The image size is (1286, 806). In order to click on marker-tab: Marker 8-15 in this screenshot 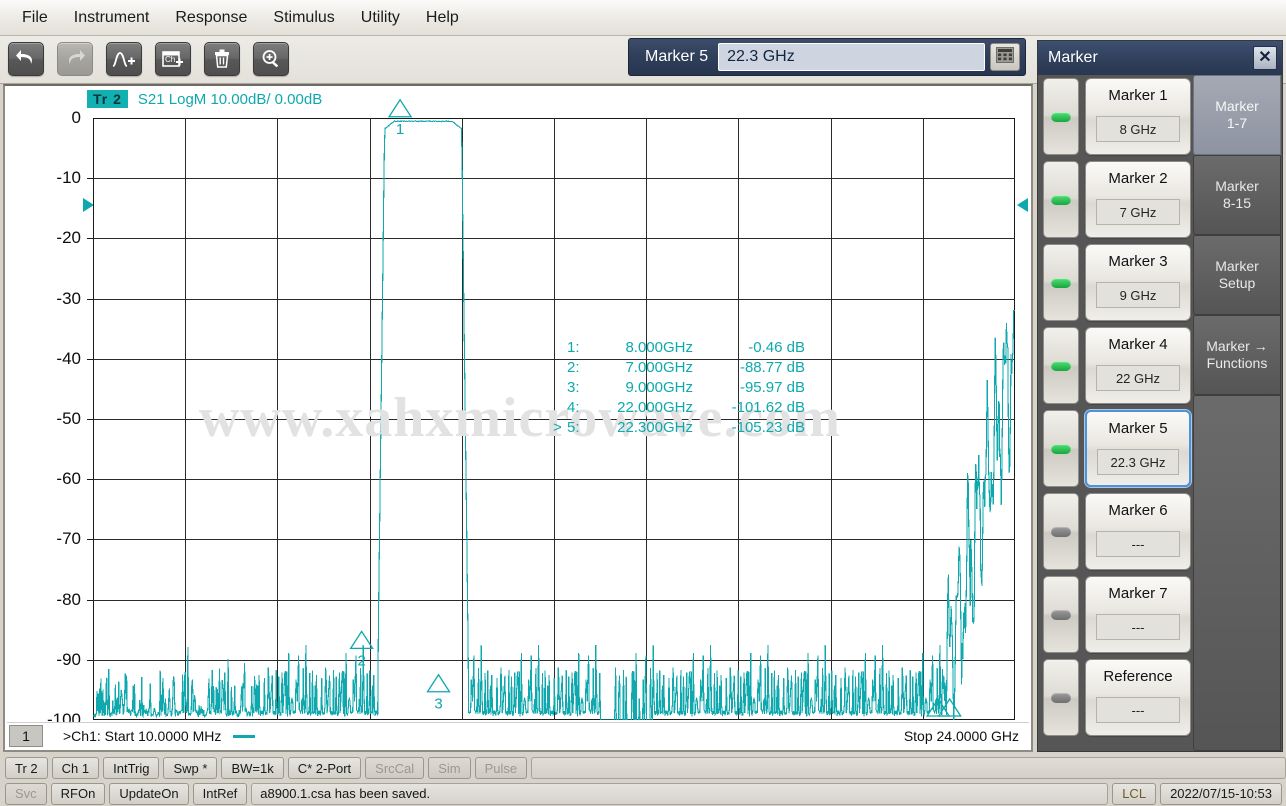, I will do `click(1237, 195)`.